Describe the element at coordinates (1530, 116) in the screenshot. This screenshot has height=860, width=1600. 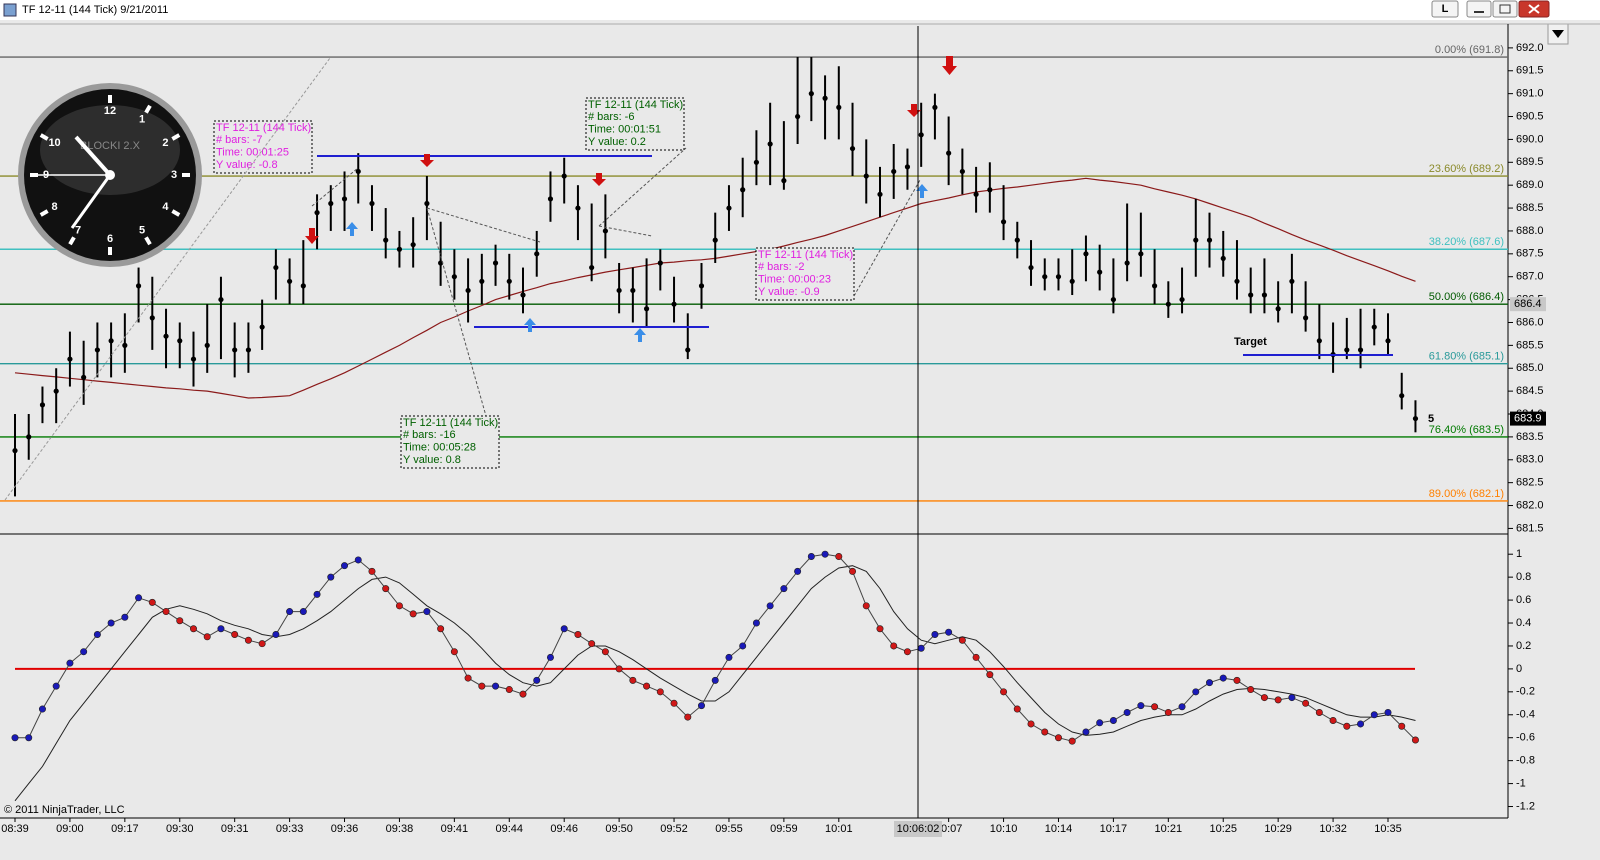
I see `y-tick-label: 690.5` at that location.